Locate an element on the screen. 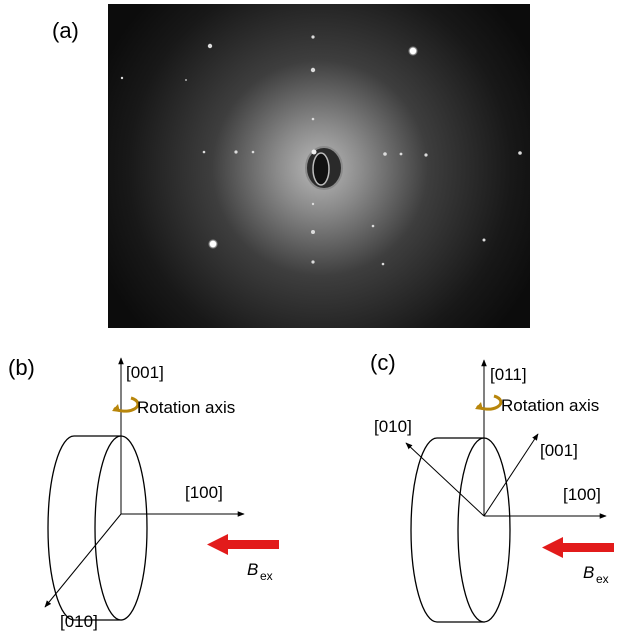  axis-001-c is located at coordinates (511, 475).